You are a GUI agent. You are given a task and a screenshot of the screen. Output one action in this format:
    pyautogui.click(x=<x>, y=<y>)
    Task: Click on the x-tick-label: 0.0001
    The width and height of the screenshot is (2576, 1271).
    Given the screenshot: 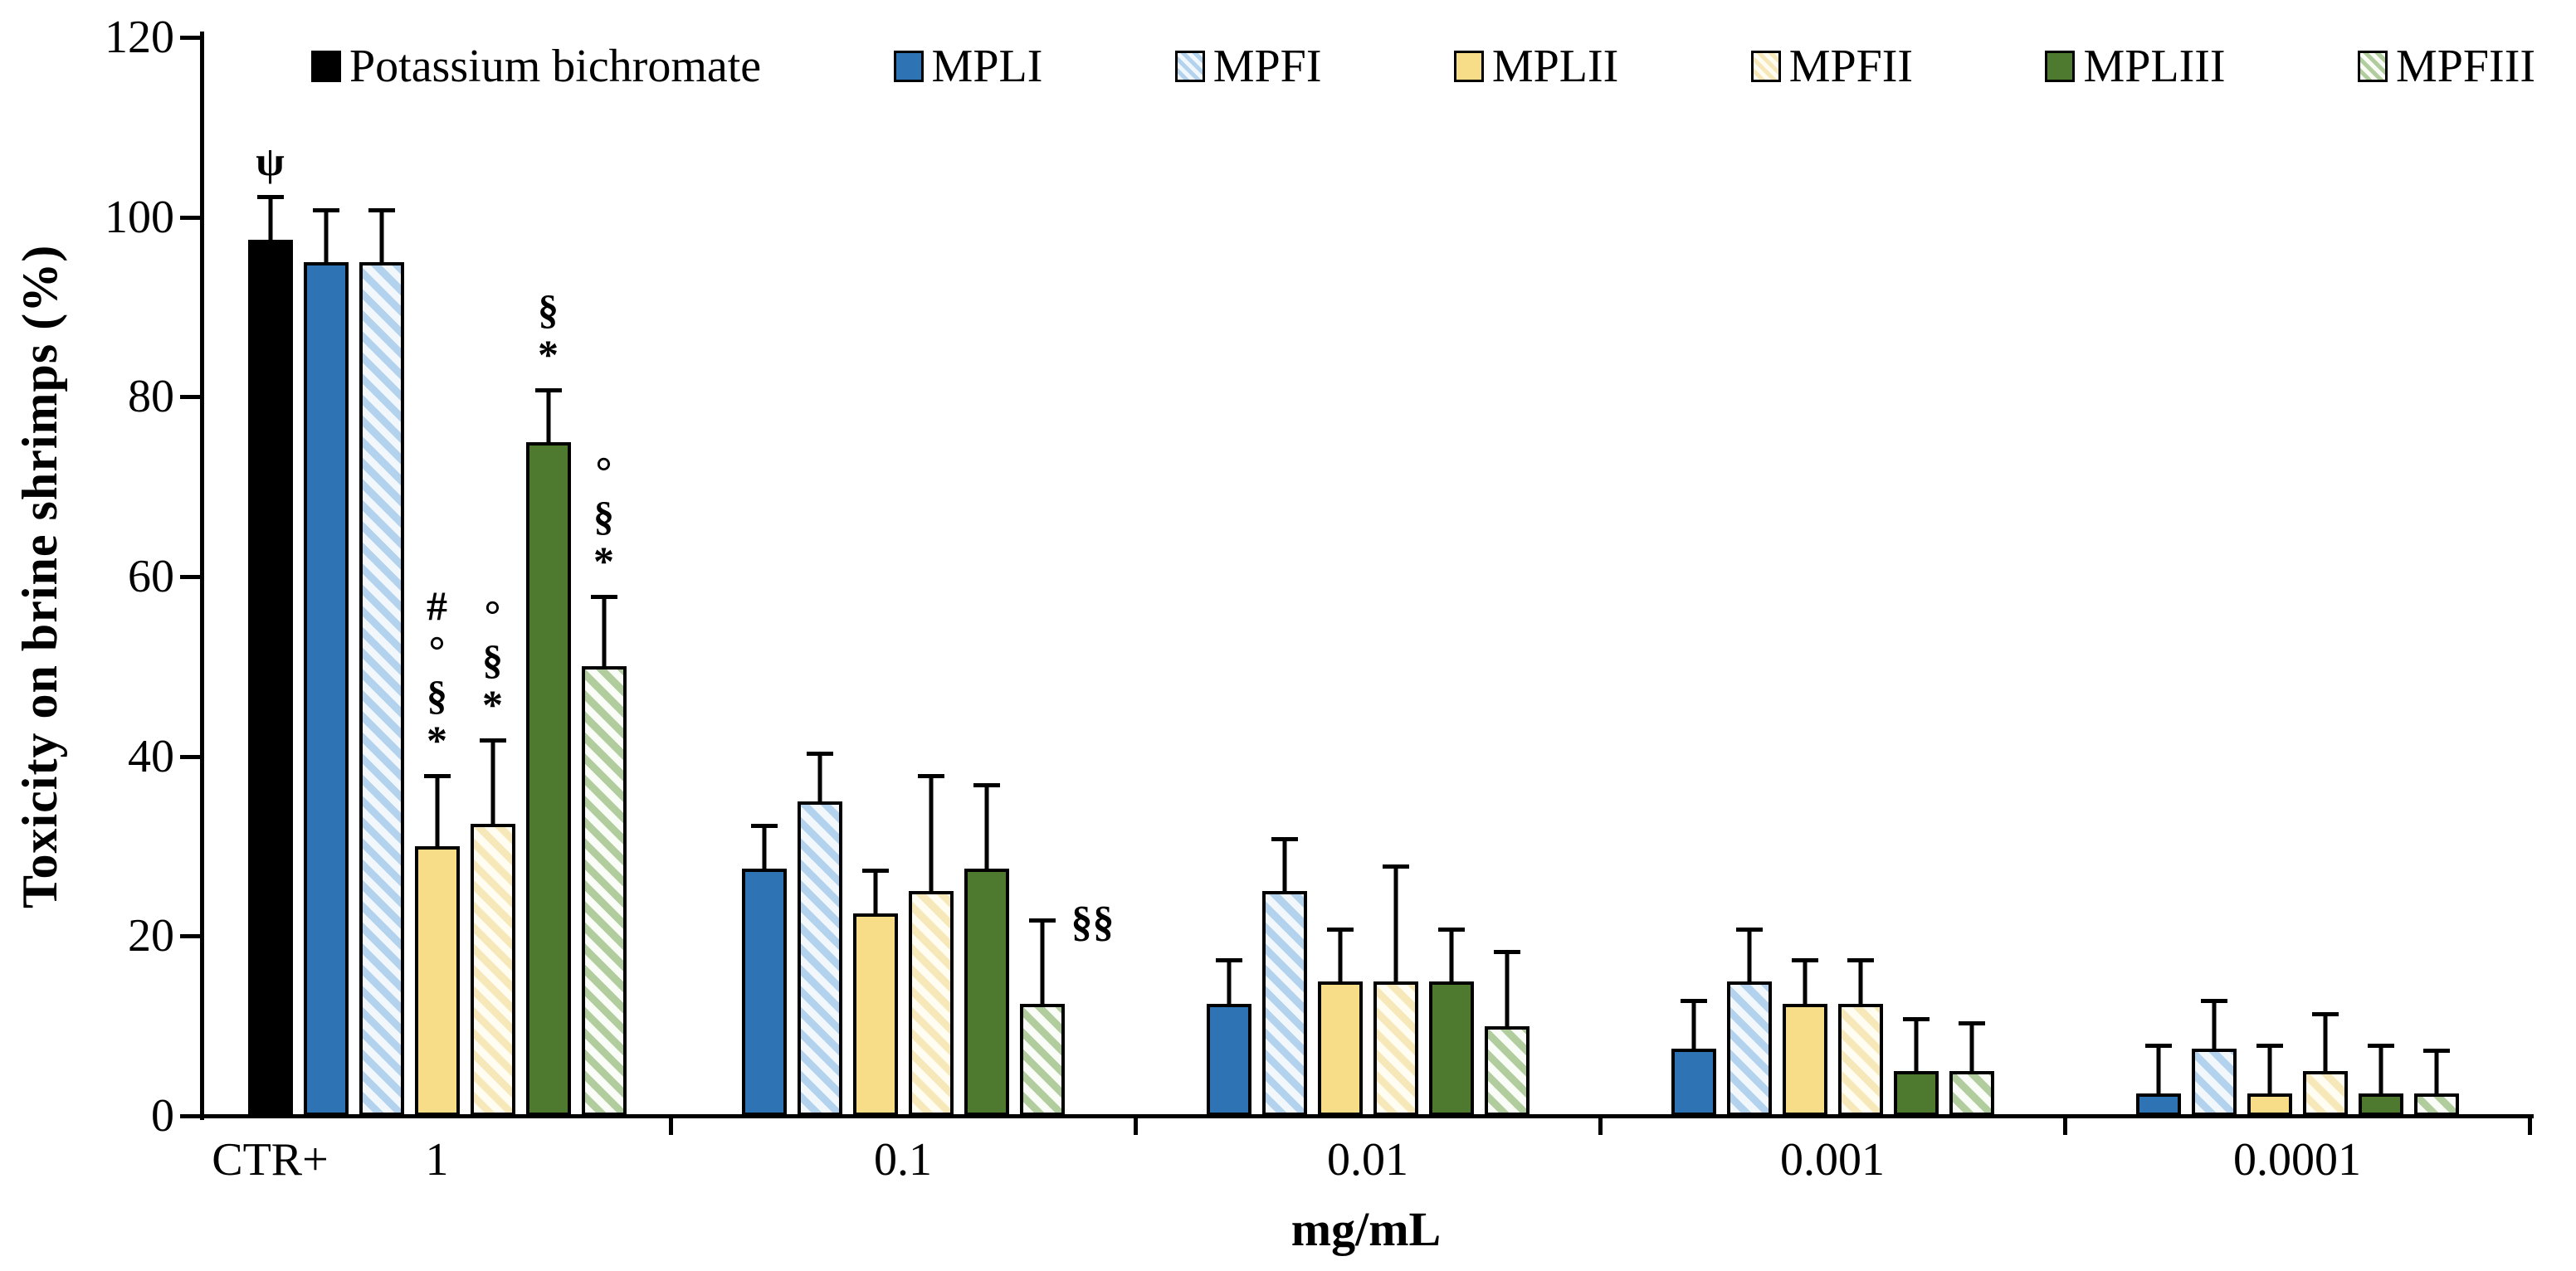 What is the action you would take?
    pyautogui.click(x=2297, y=1160)
    